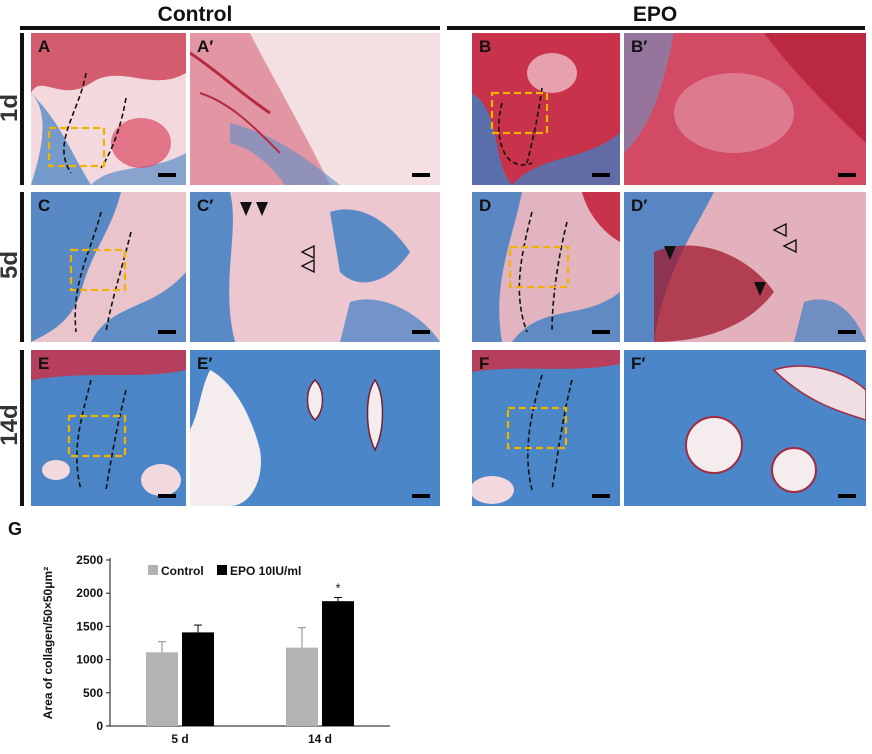 Image resolution: width=872 pixels, height=754 pixels. I want to click on legend-label: Control, so click(182, 571).